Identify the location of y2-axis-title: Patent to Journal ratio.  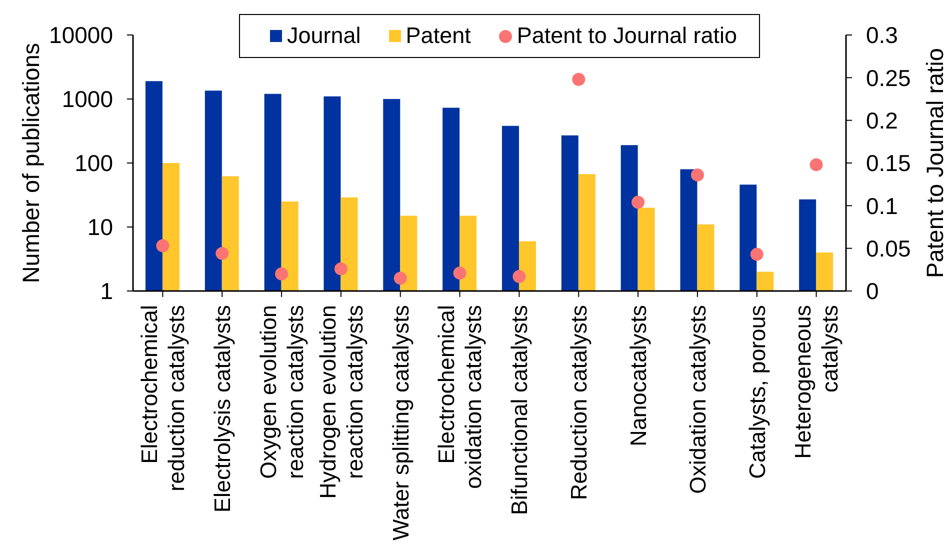
(935, 163).